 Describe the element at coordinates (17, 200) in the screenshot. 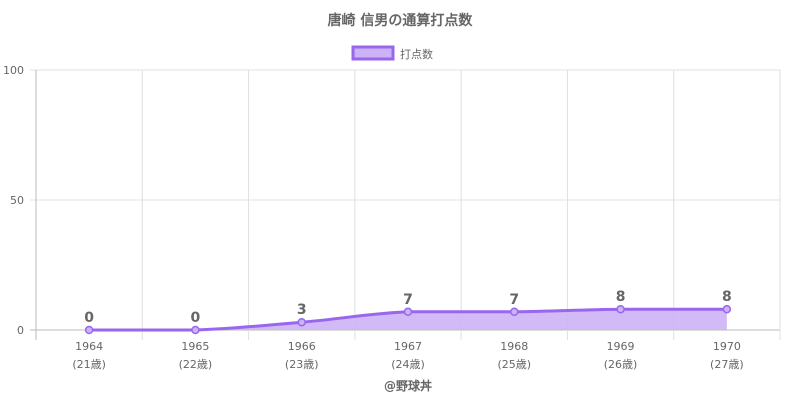

I see `y-tick-label: 50` at that location.